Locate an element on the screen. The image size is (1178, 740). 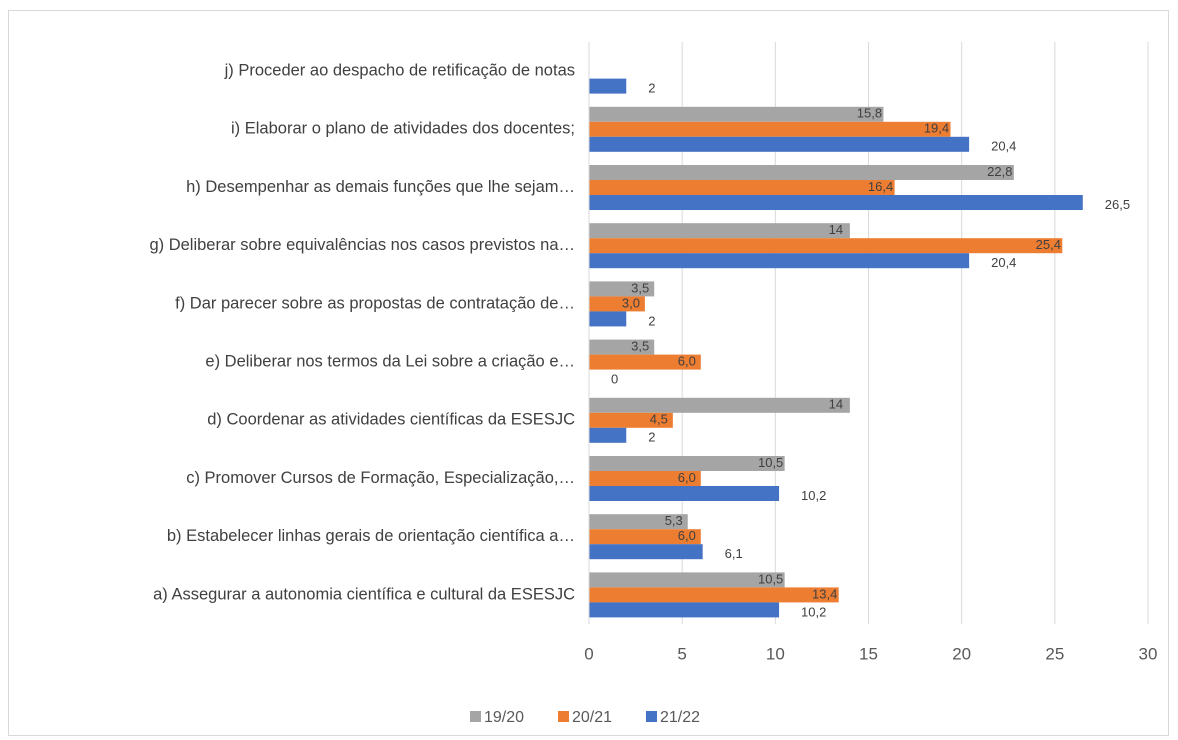
value-label: 26,5 is located at coordinates (1117, 204).